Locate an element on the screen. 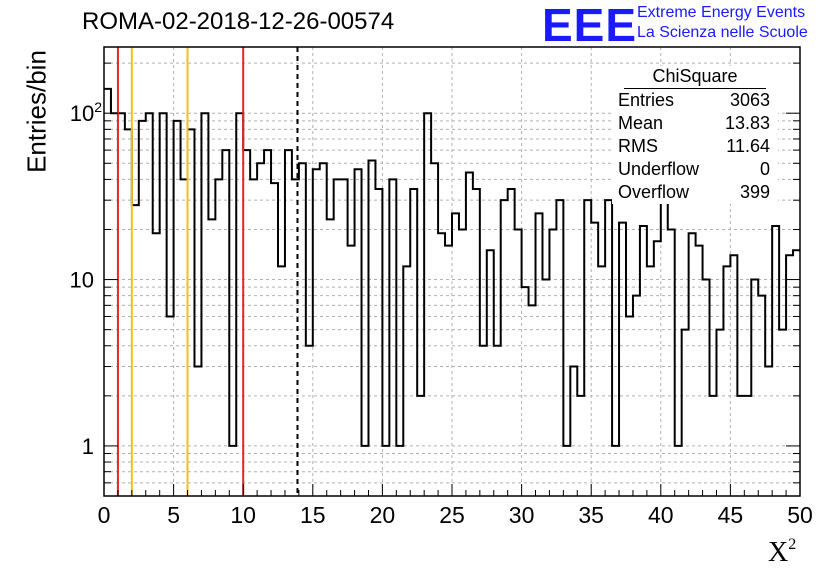 The image size is (836, 572). x-axis-label: X2 is located at coordinates (782, 552).